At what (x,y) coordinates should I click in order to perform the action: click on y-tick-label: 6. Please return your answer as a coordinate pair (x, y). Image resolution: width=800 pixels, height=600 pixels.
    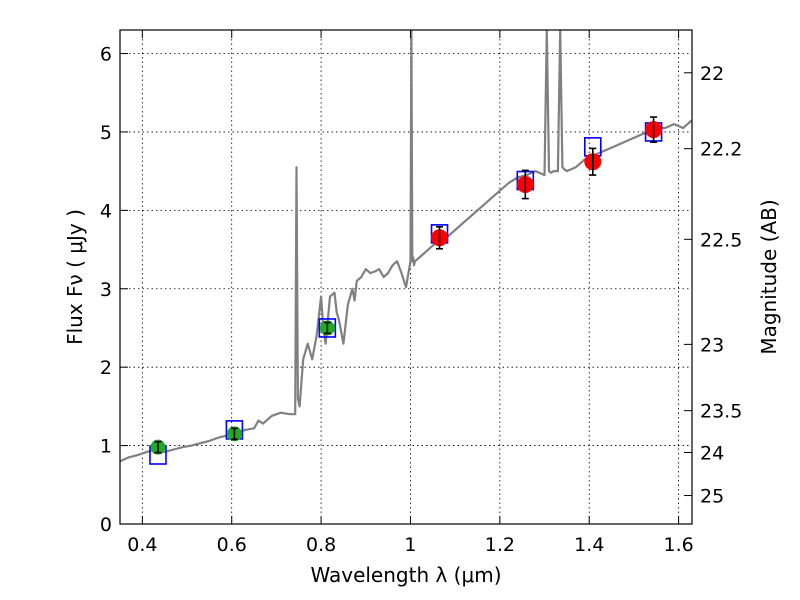
    Looking at the image, I should click on (106, 55).